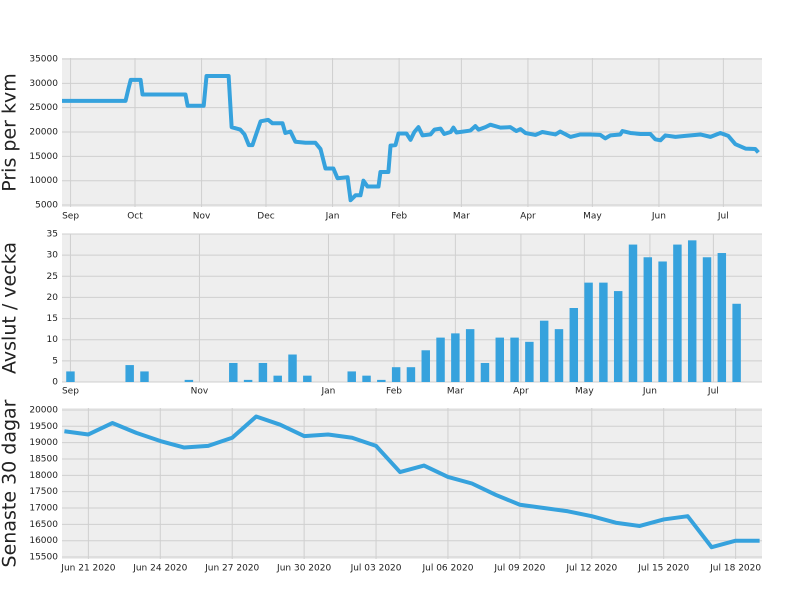 This screenshot has height=600, width=800. Describe the element at coordinates (52, 277) in the screenshot. I see `y-tick-label: 25` at that location.